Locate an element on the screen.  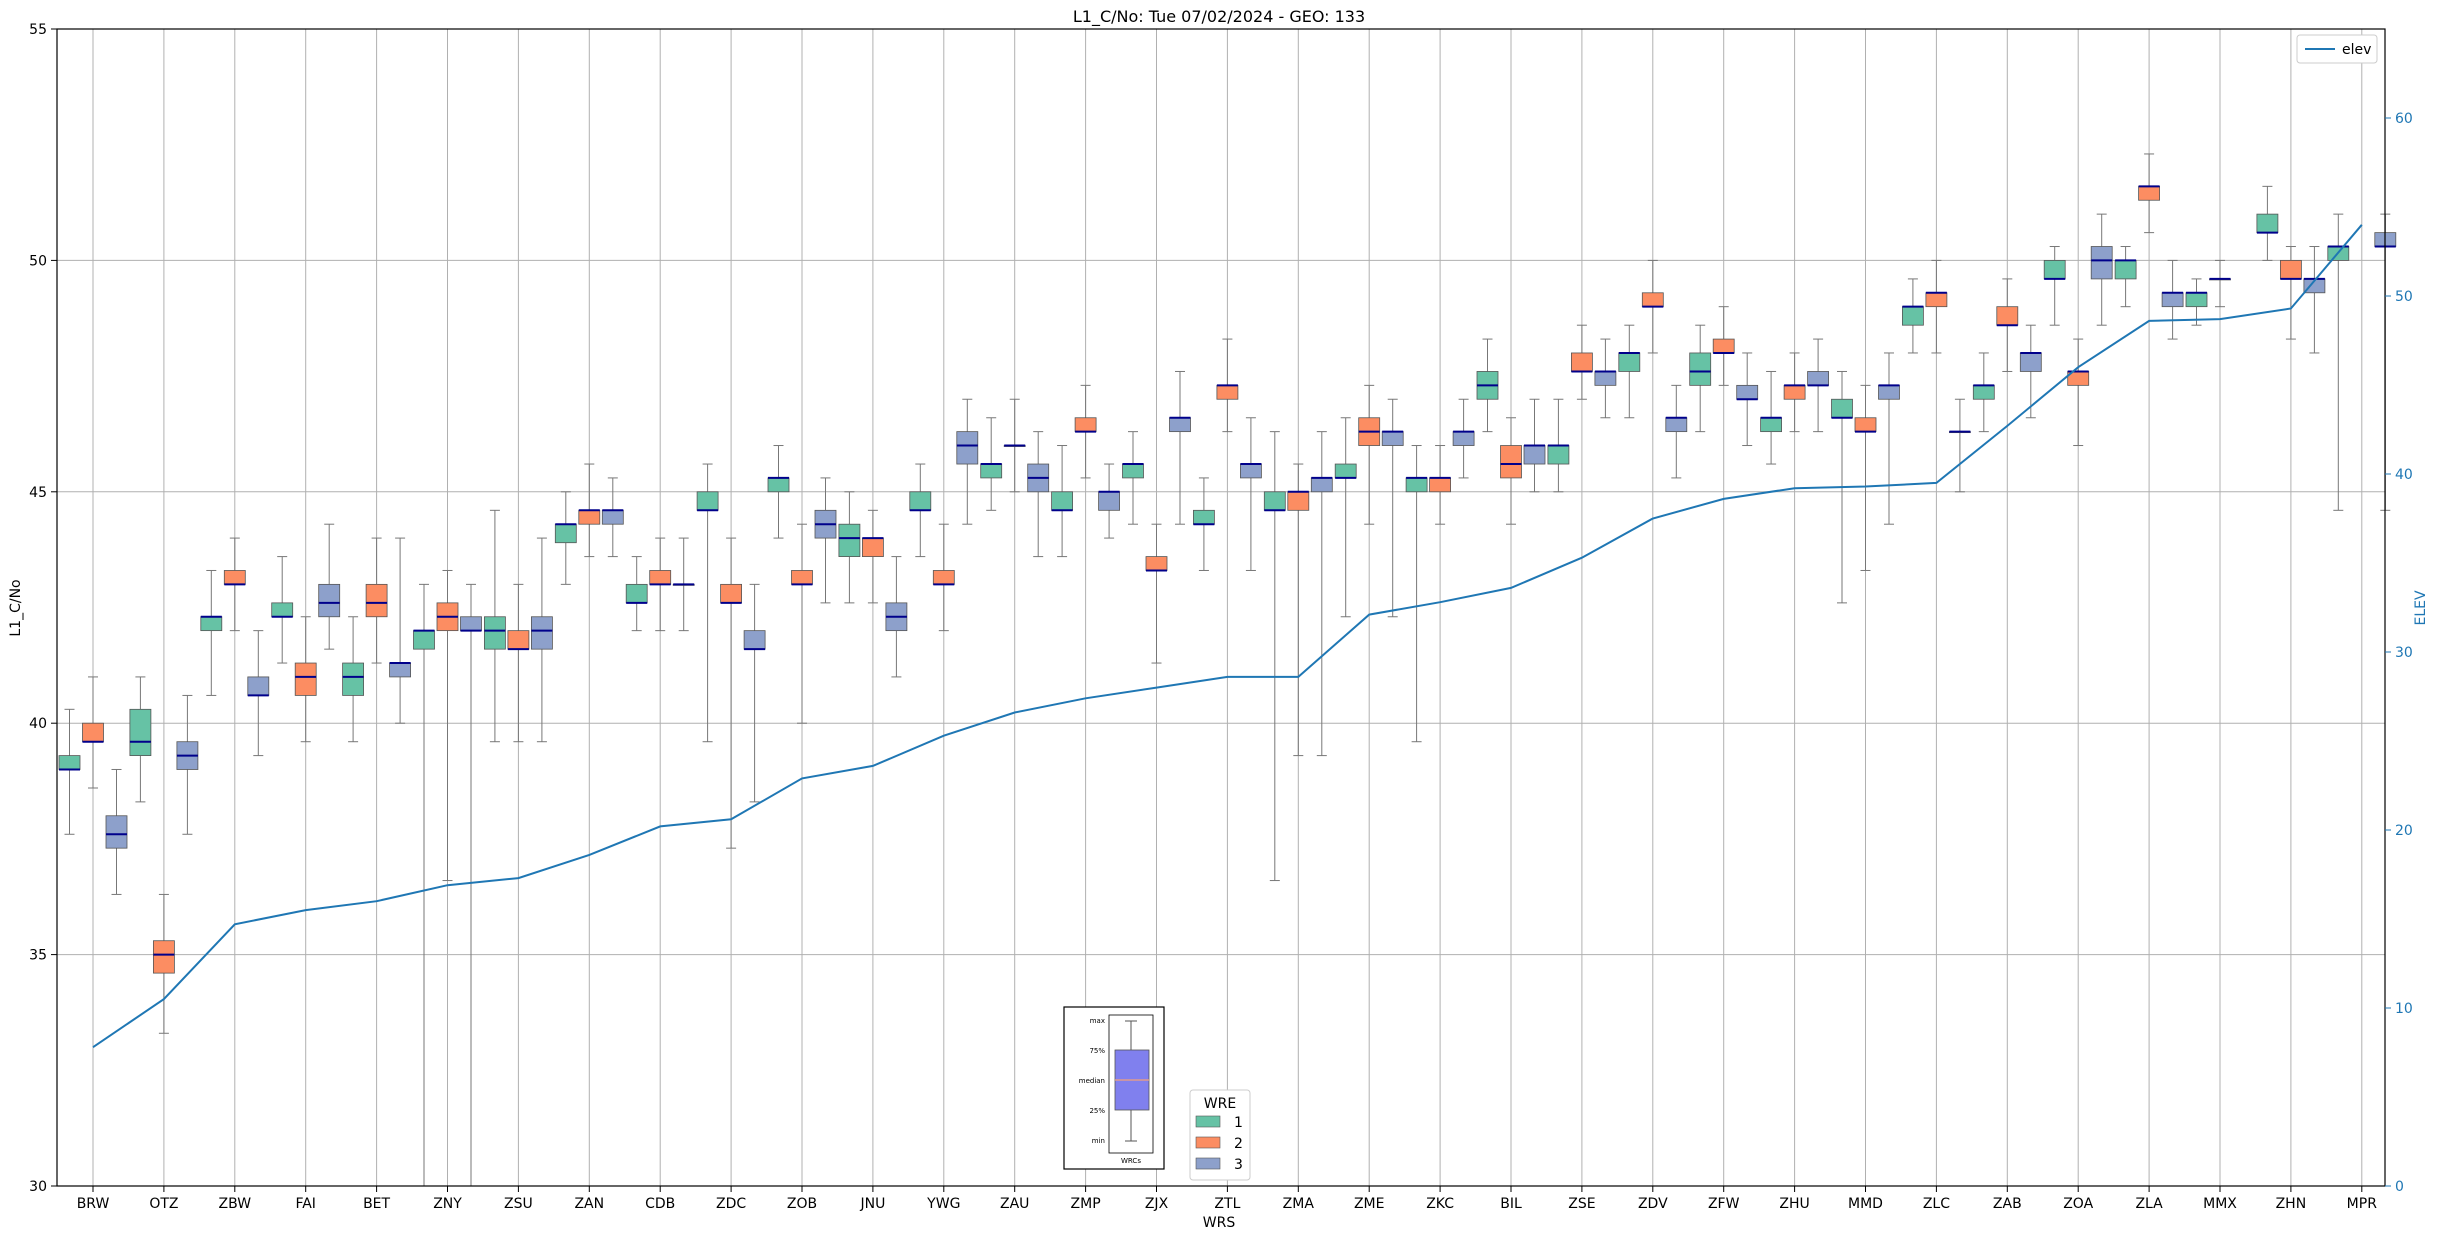
box-ZAU-wre3 is located at coordinates (1038, 494).